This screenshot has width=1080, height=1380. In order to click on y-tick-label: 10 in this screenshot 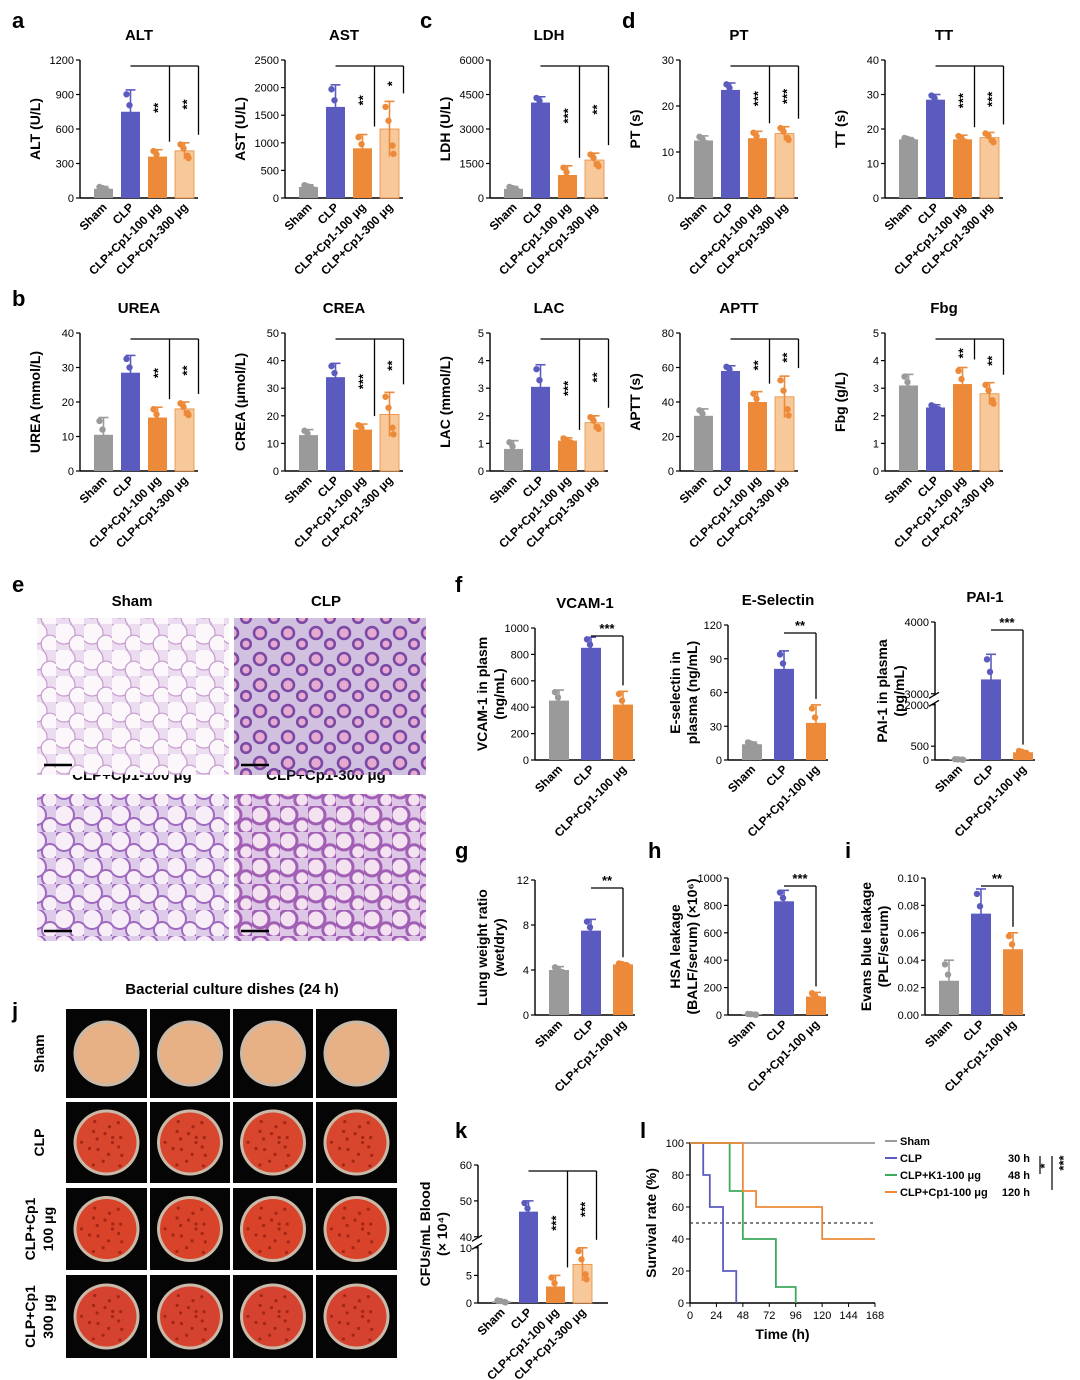, I will do `click(273, 444)`.